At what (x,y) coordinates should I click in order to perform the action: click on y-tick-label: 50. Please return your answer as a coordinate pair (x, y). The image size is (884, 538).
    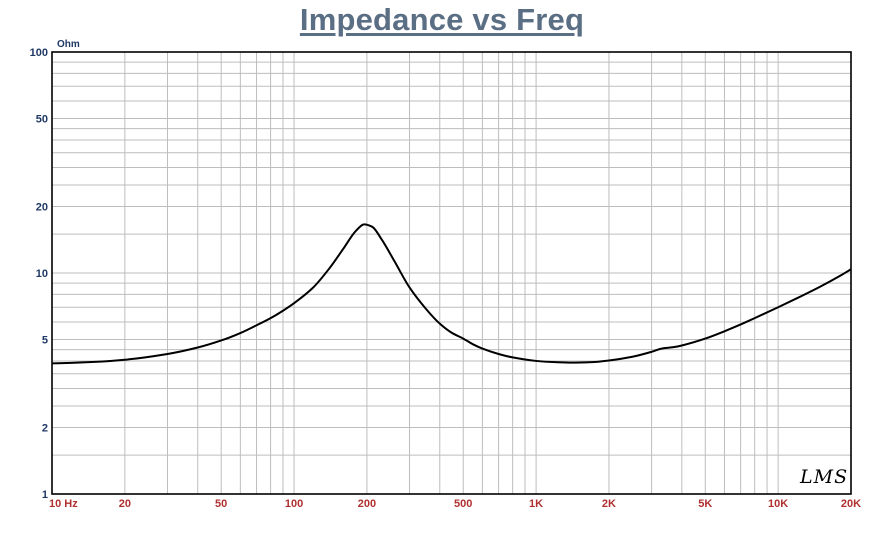
    Looking at the image, I should click on (42, 120).